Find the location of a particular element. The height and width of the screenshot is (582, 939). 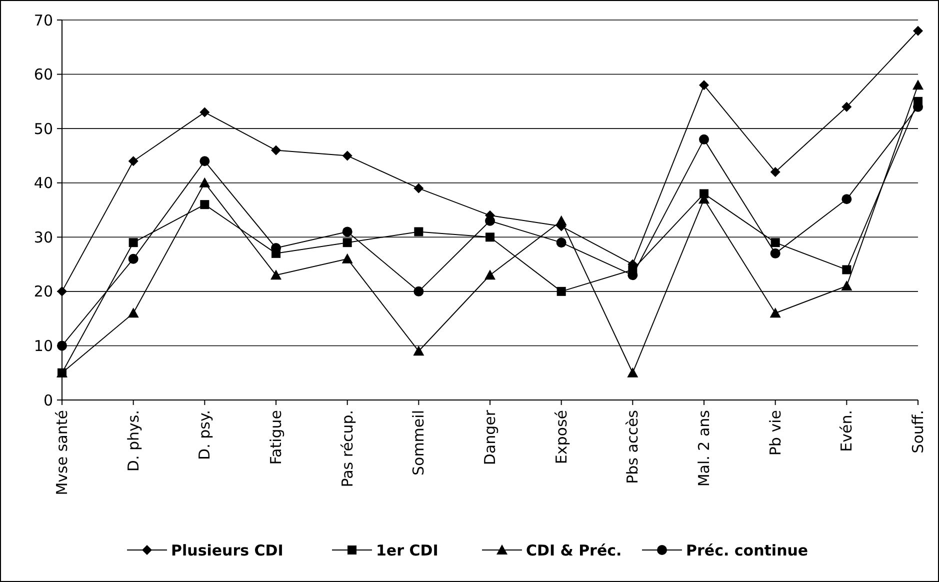

y-tick-label: 50 is located at coordinates (43, 129).